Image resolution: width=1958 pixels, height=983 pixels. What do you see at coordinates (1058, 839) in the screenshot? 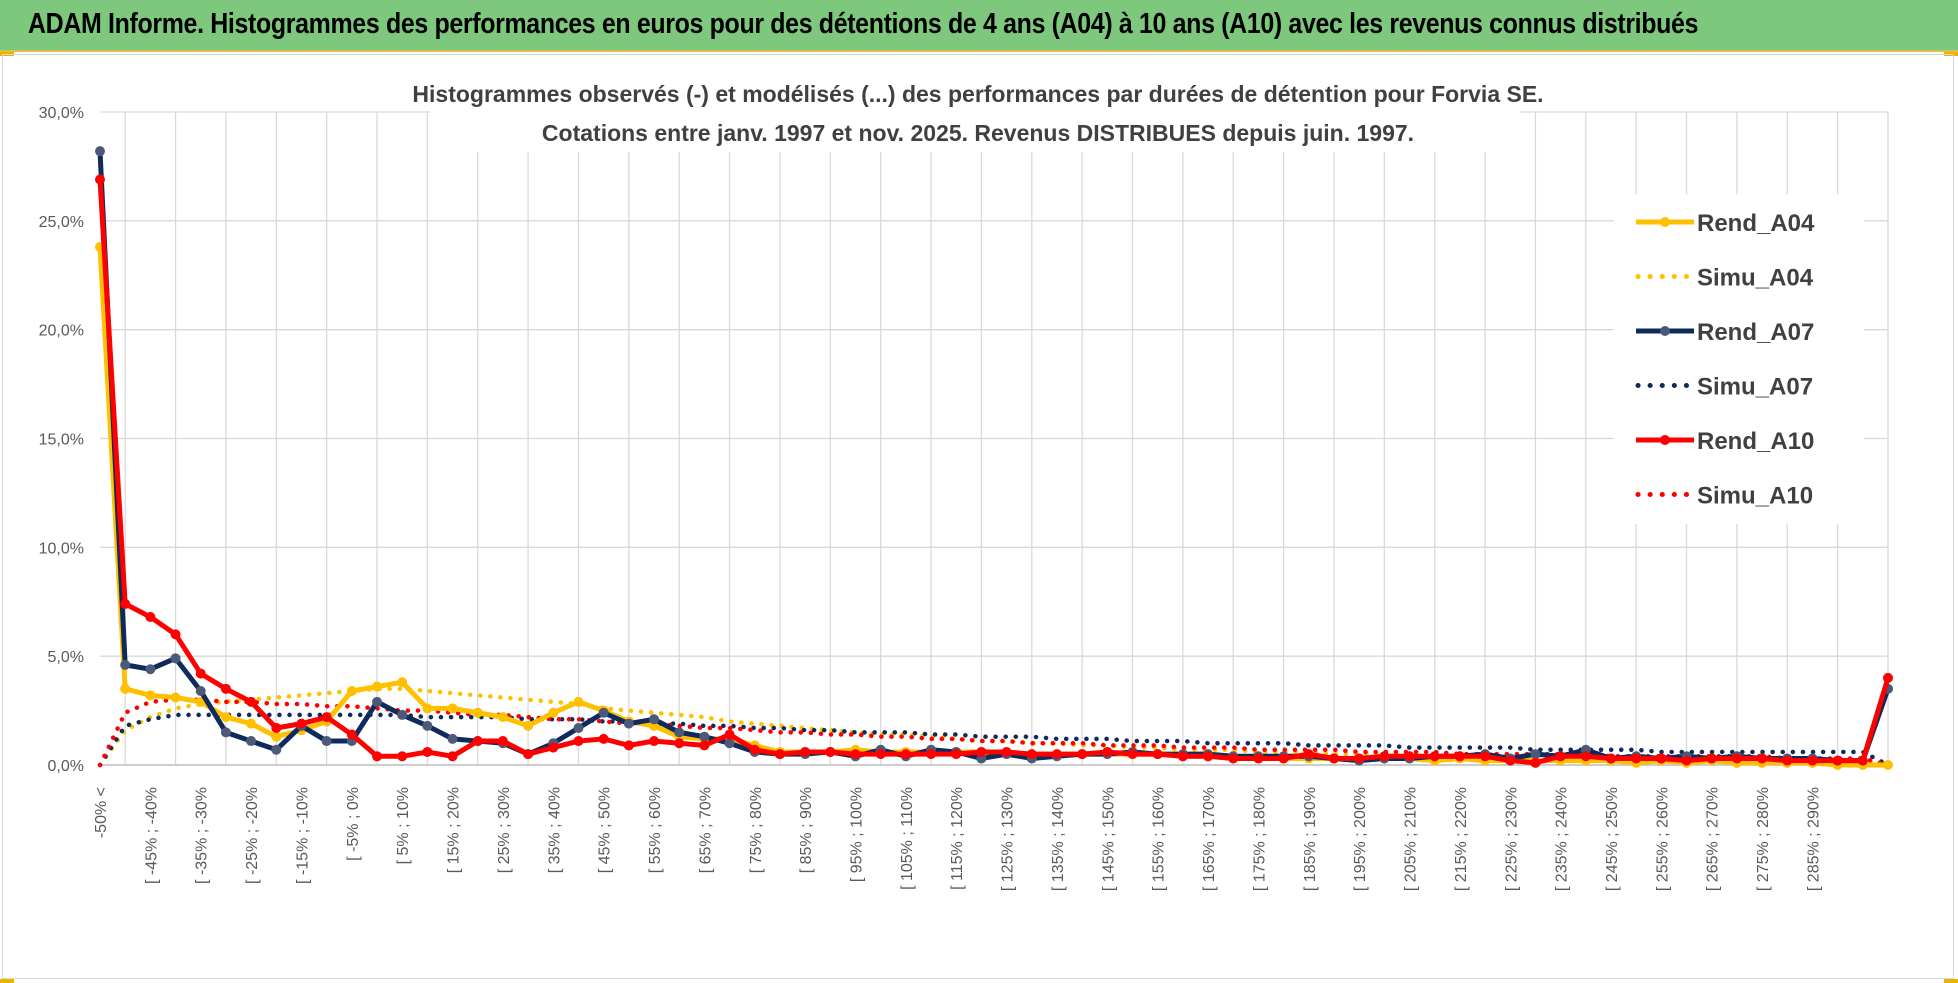
I see `x-tick-label: [ 135% ; 140%` at bounding box center [1058, 839].